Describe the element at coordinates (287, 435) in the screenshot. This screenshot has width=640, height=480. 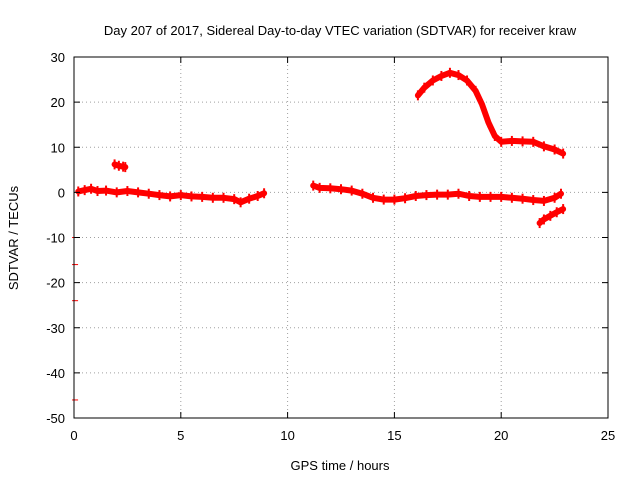
I see `x-tick-label: 10` at that location.